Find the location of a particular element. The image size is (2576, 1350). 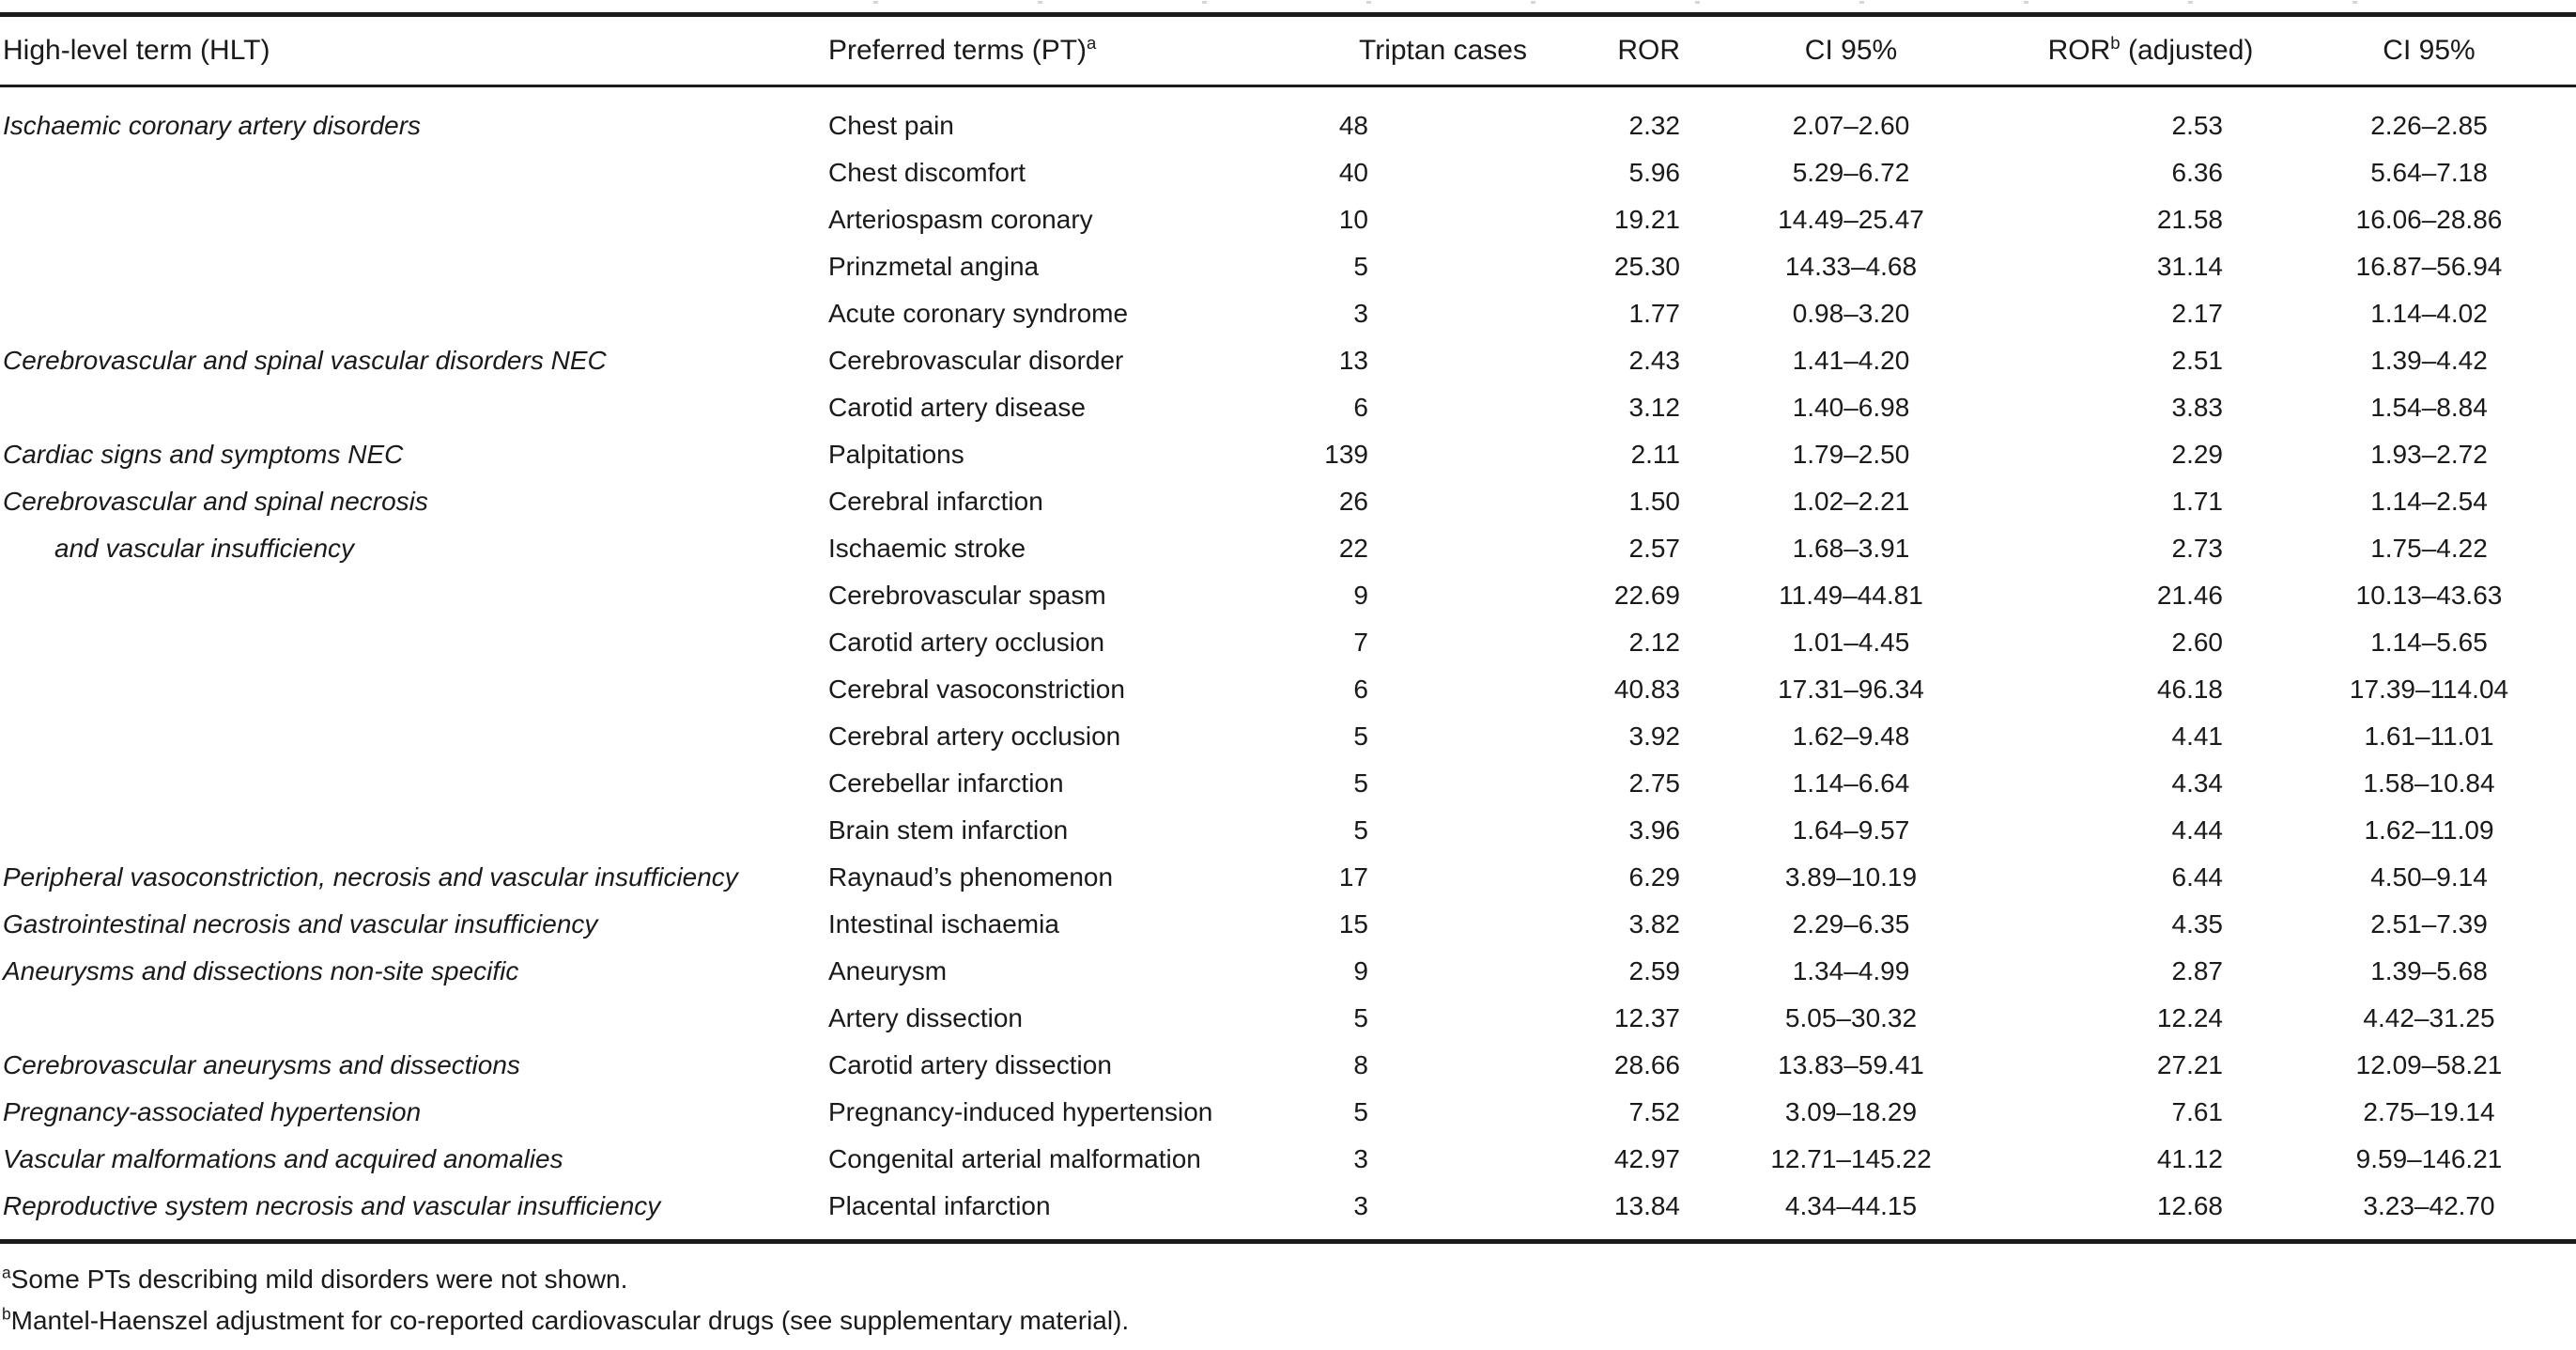

ror-adjusted-cell: 2.53 is located at coordinates (2197, 126).